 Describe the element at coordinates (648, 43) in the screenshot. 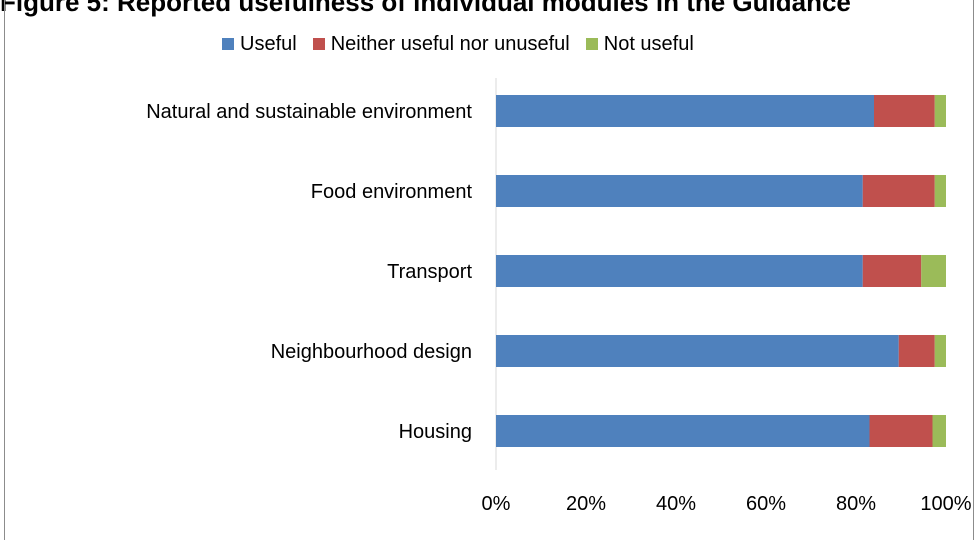

I see `legend-label-not-useful: Not useful` at that location.